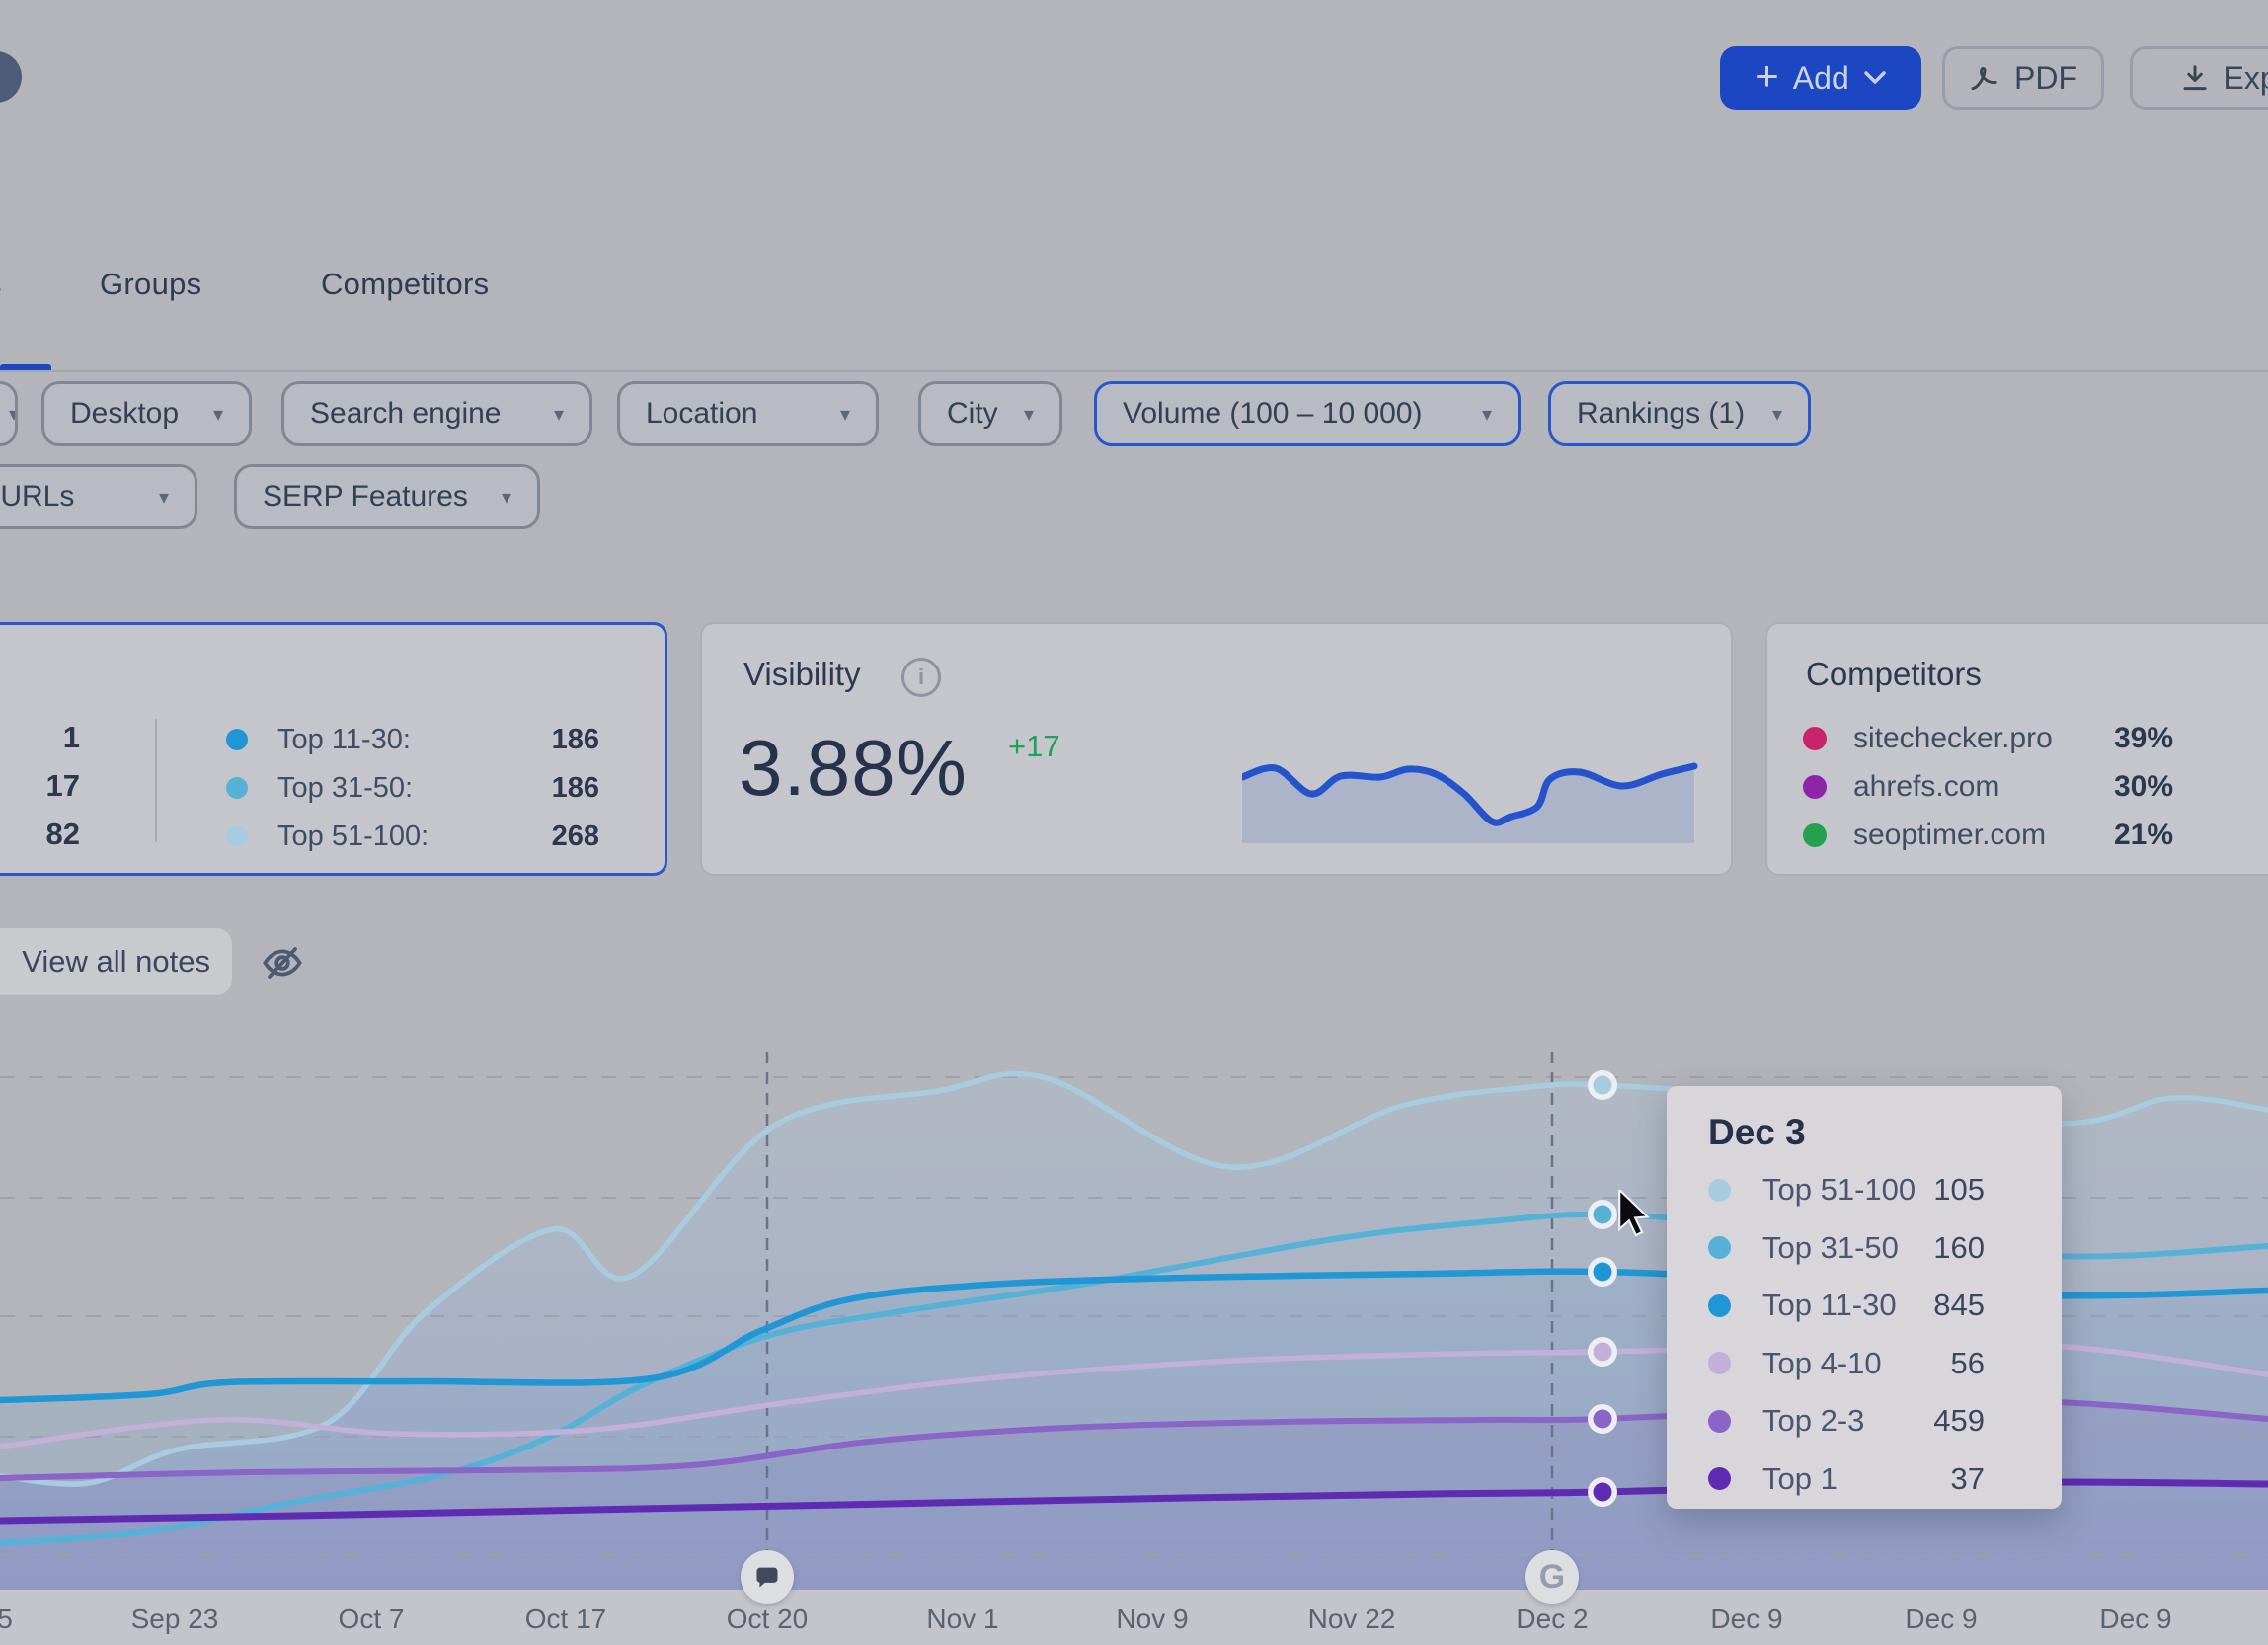 The height and width of the screenshot is (1645, 2268). I want to click on summary-value: 82, so click(62, 834).